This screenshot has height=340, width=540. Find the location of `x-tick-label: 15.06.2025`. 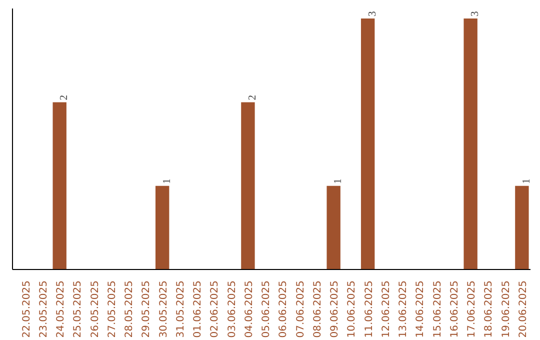

x-tick-label: 15.06.2025 is located at coordinates (438, 309).